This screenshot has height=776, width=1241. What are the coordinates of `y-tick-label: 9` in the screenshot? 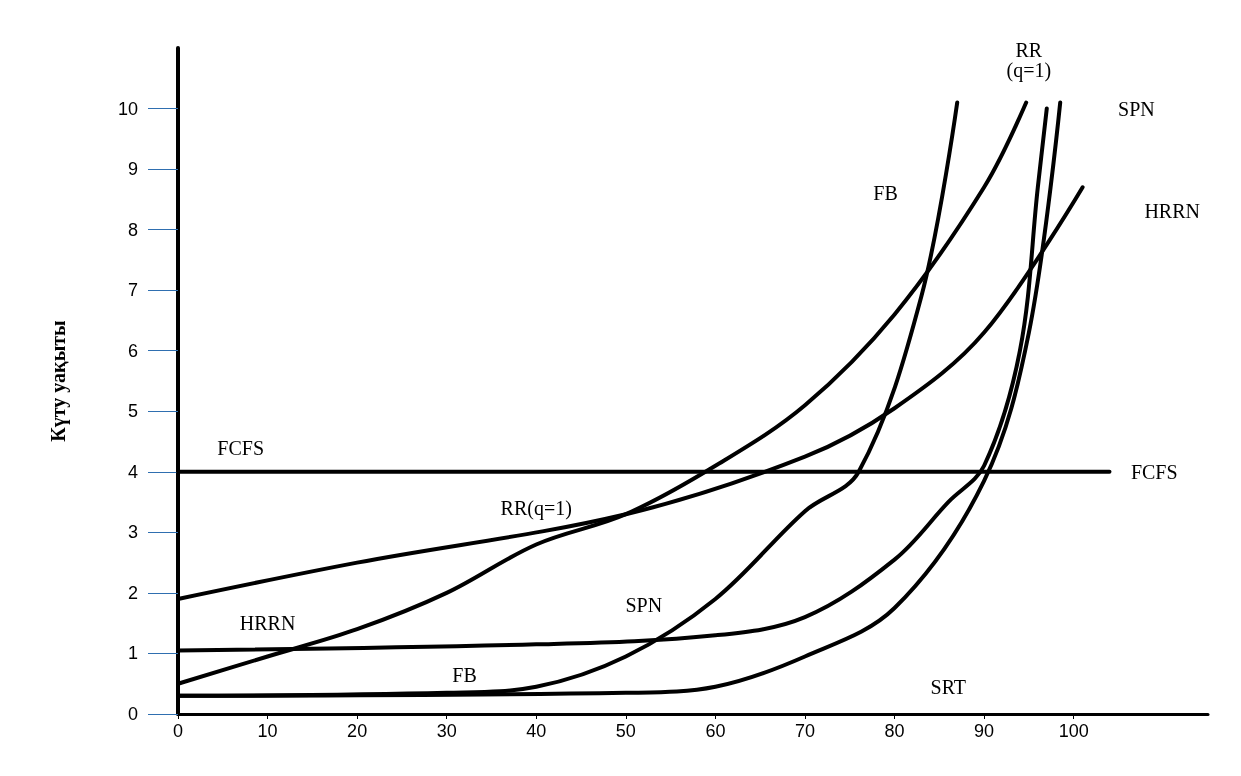 It's located at (132, 169).